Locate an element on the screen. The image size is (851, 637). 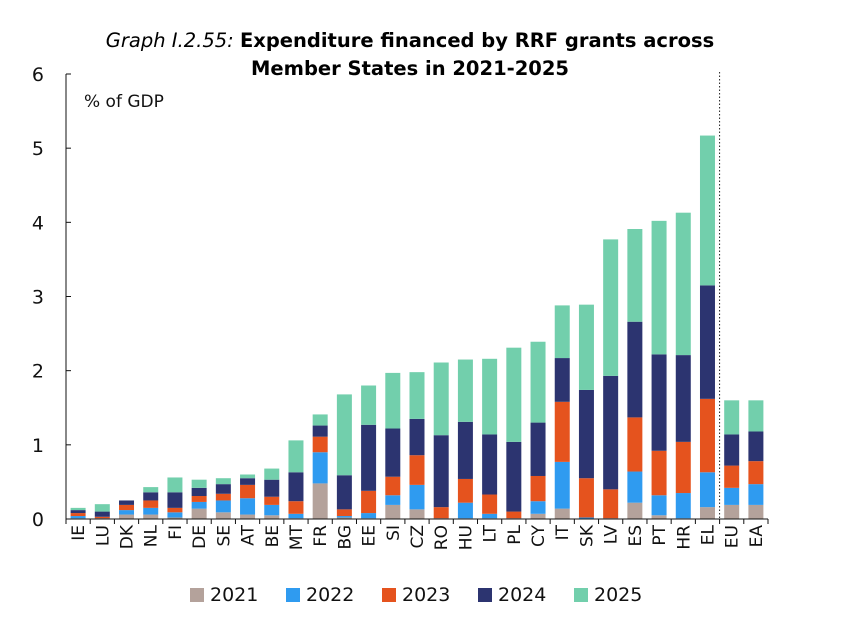
bar-segment-bg-2021 is located at coordinates (344, 518).